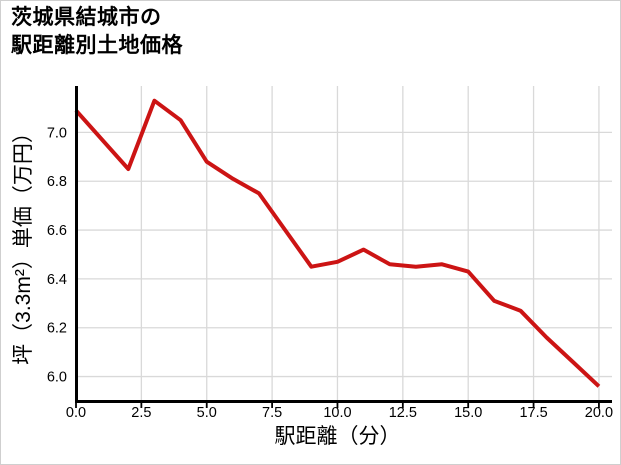 The height and width of the screenshot is (465, 621). I want to click on y-tick-label: 6.8, so click(57, 182).